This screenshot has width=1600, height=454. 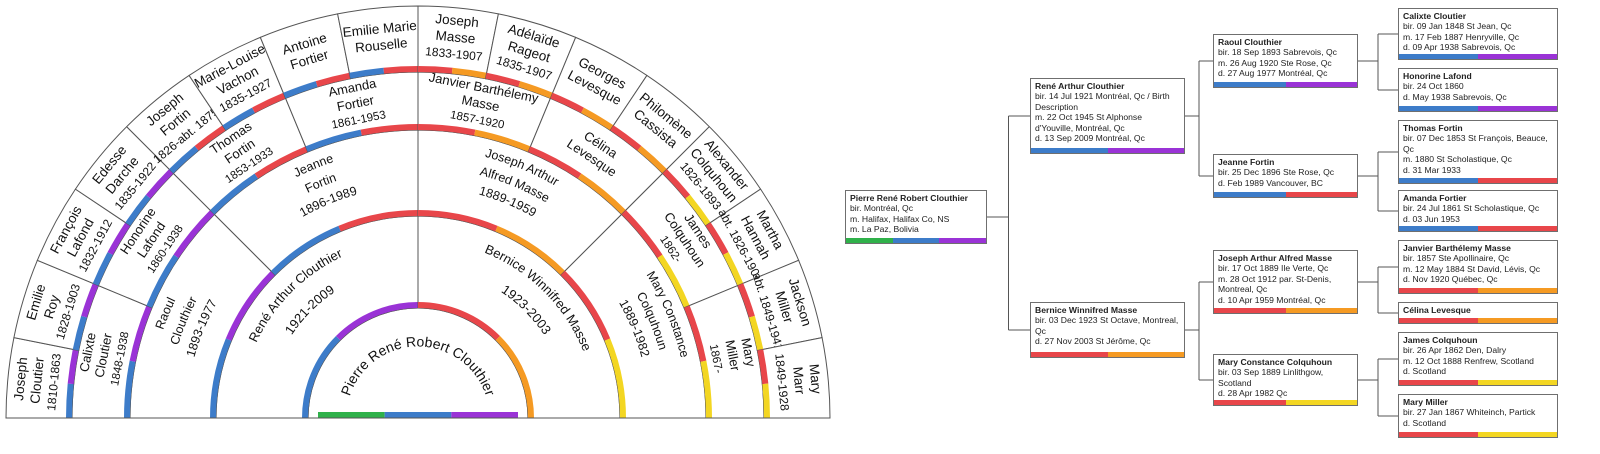 What do you see at coordinates (1273, 73) in the screenshot?
I see `person-detail: d. 27 Aug 1977 Montréal, Qc` at bounding box center [1273, 73].